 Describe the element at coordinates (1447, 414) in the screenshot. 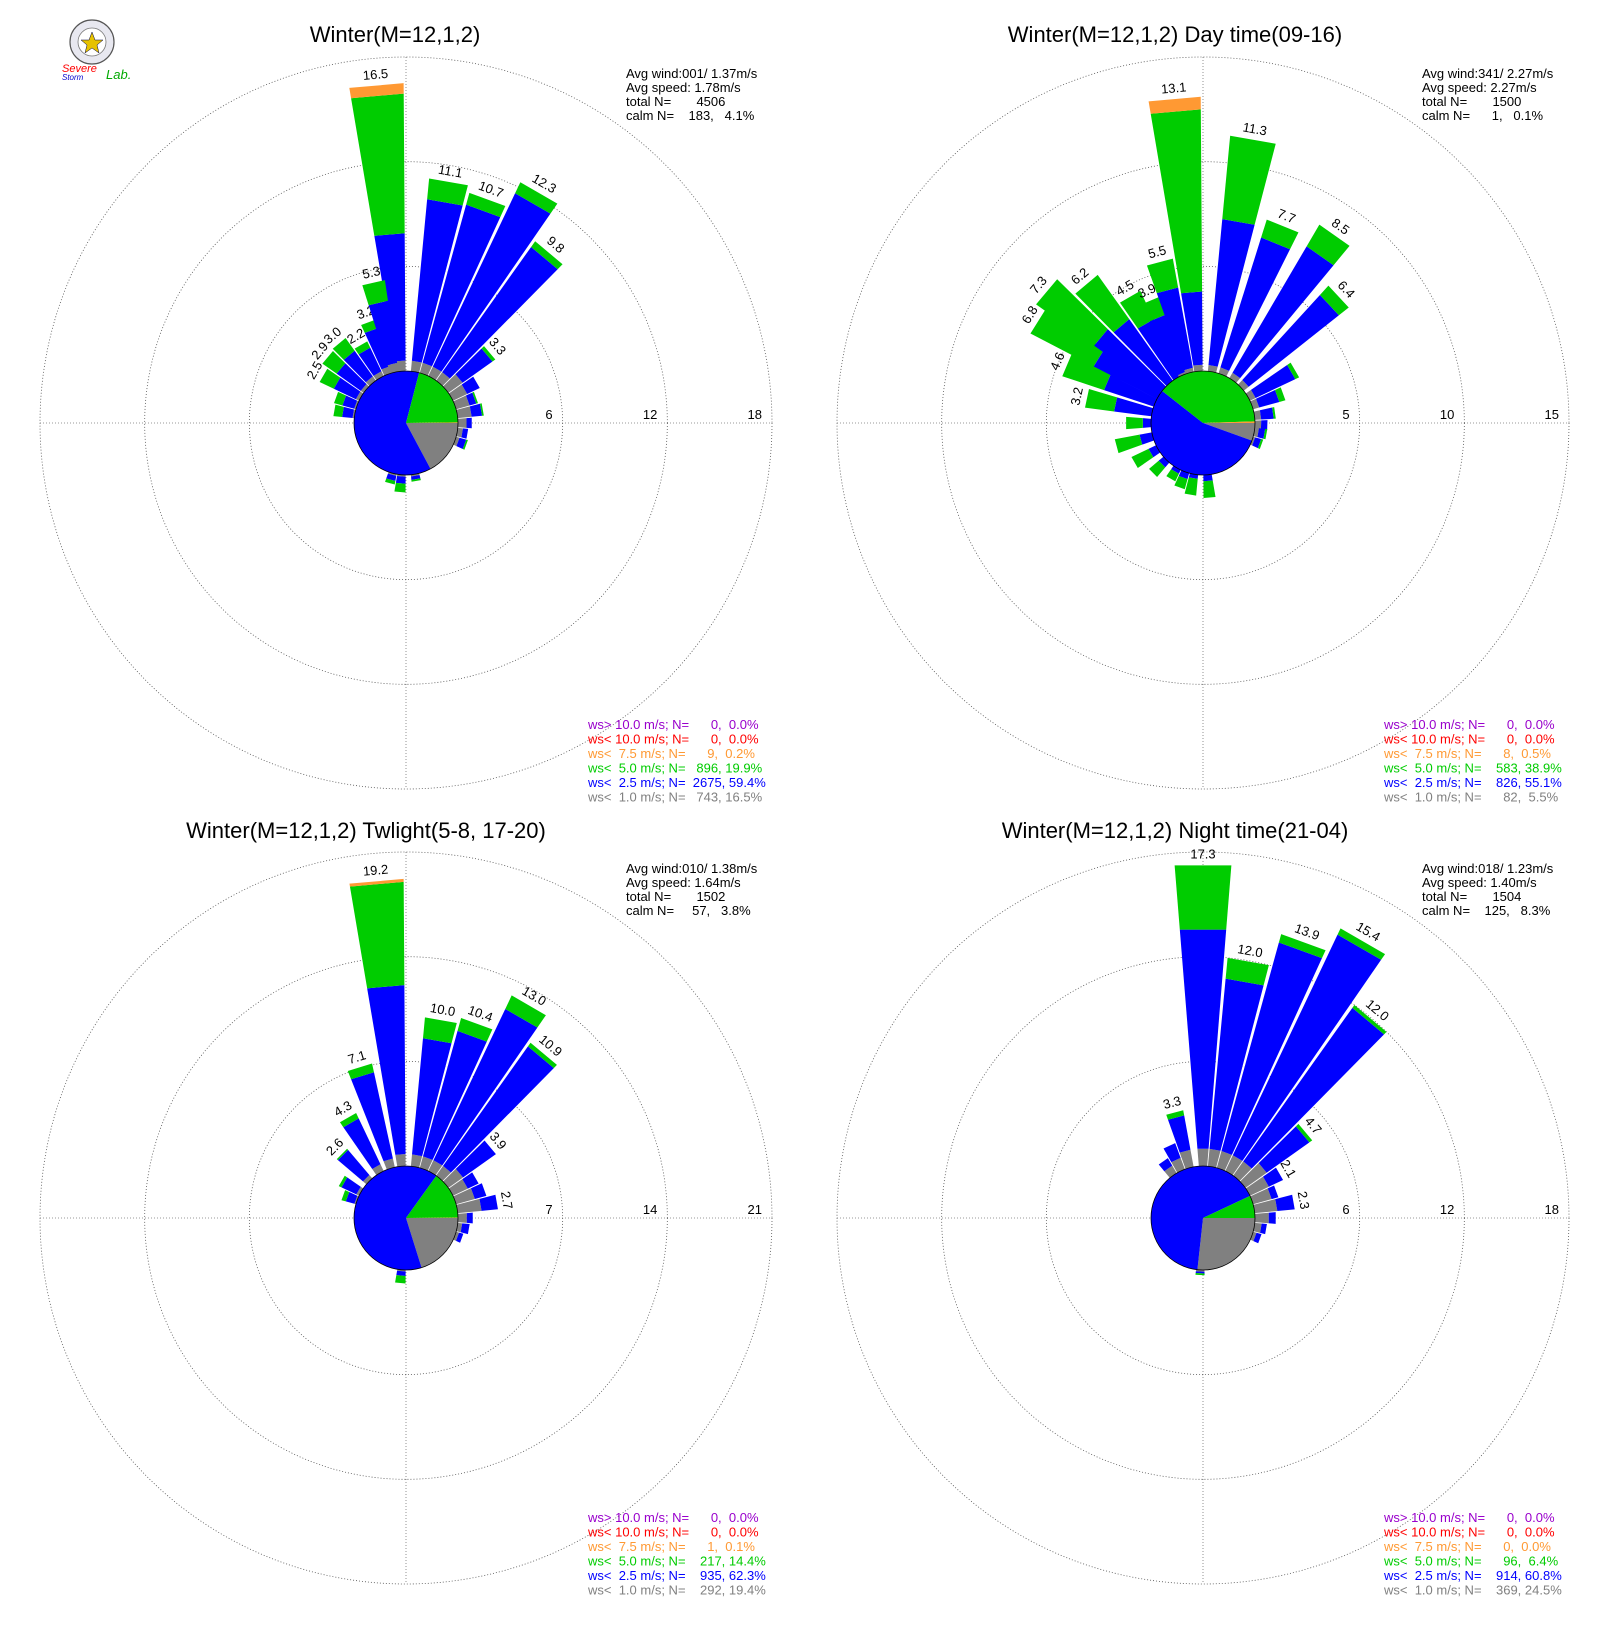

I see `range-tick-label: 10` at that location.